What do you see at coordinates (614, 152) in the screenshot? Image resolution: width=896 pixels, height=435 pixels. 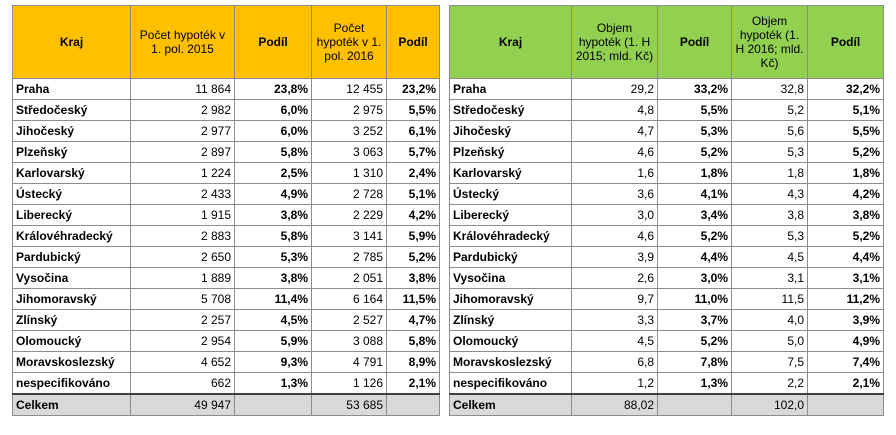 I see `value-cell: 4,6` at bounding box center [614, 152].